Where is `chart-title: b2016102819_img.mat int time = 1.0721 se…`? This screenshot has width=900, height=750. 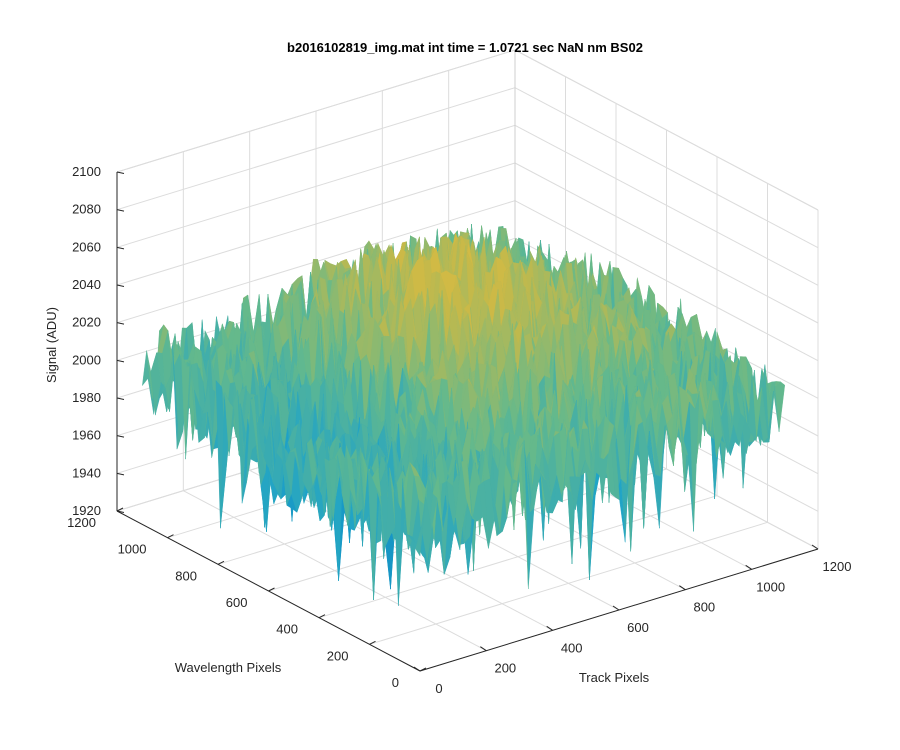 chart-title: b2016102819_img.mat int time = 1.0721 se… is located at coordinates (465, 47).